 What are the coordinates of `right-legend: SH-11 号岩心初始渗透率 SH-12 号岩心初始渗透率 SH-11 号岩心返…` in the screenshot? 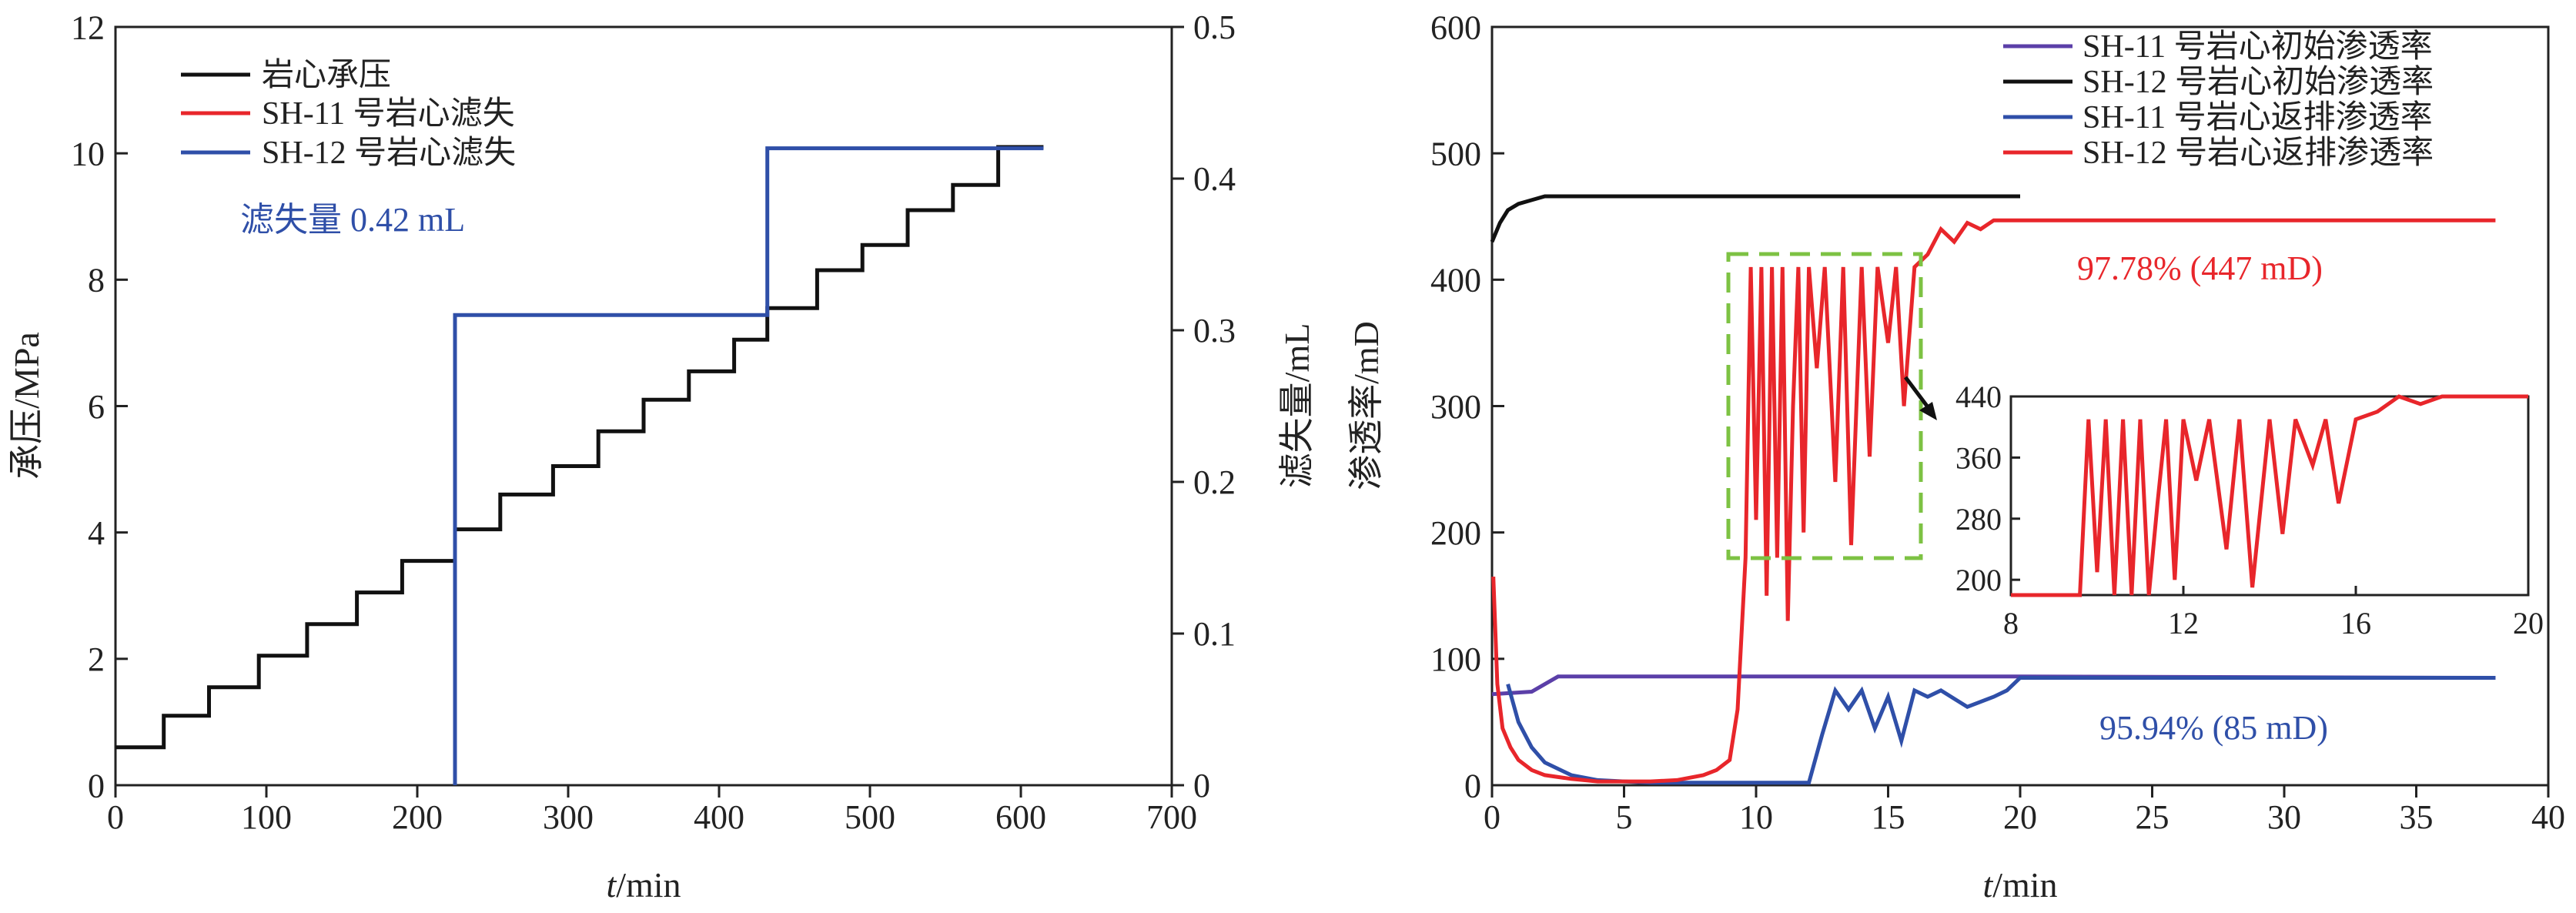 It's located at (2218, 99).